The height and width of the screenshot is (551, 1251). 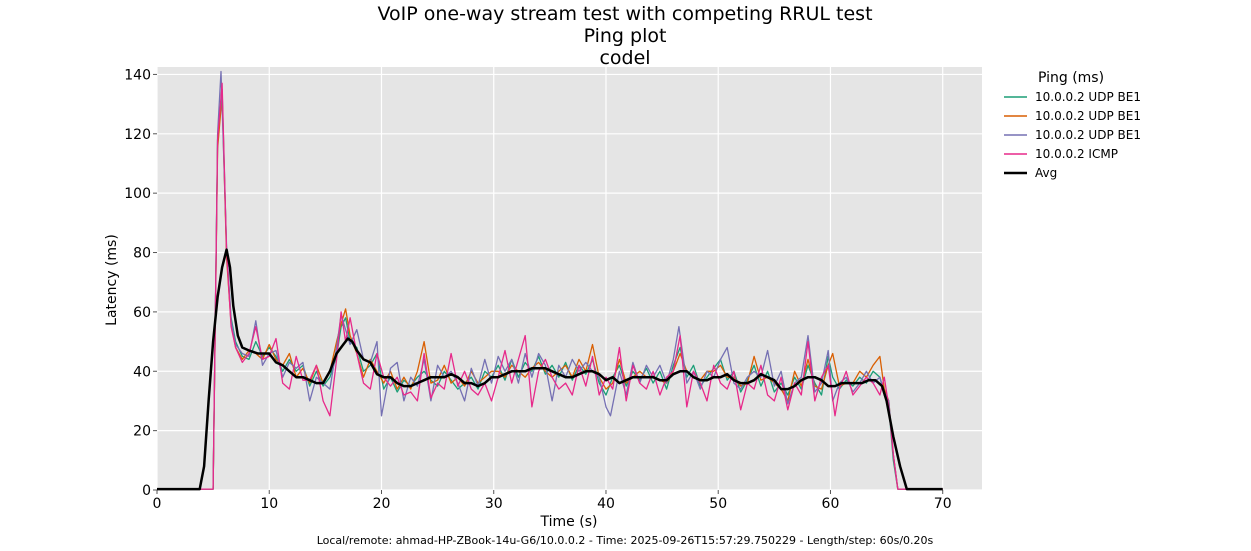 What do you see at coordinates (137, 75) in the screenshot?
I see `y-tick-label: 140` at bounding box center [137, 75].